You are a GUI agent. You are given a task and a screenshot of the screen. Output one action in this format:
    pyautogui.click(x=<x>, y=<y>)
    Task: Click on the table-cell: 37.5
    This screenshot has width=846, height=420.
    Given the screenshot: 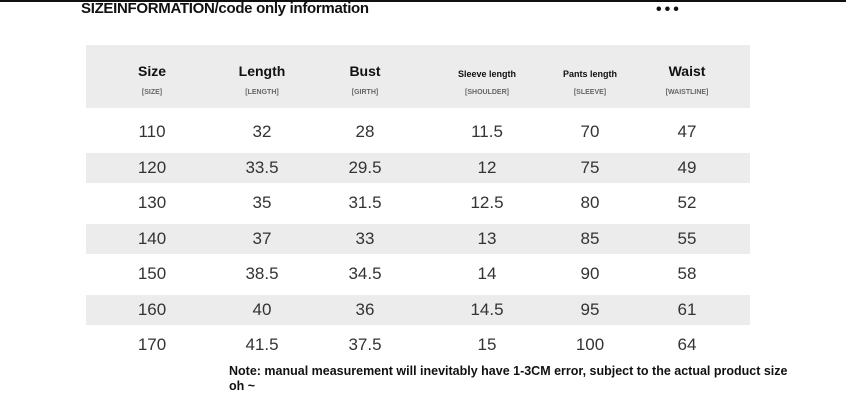 What is the action you would take?
    pyautogui.click(x=365, y=344)
    